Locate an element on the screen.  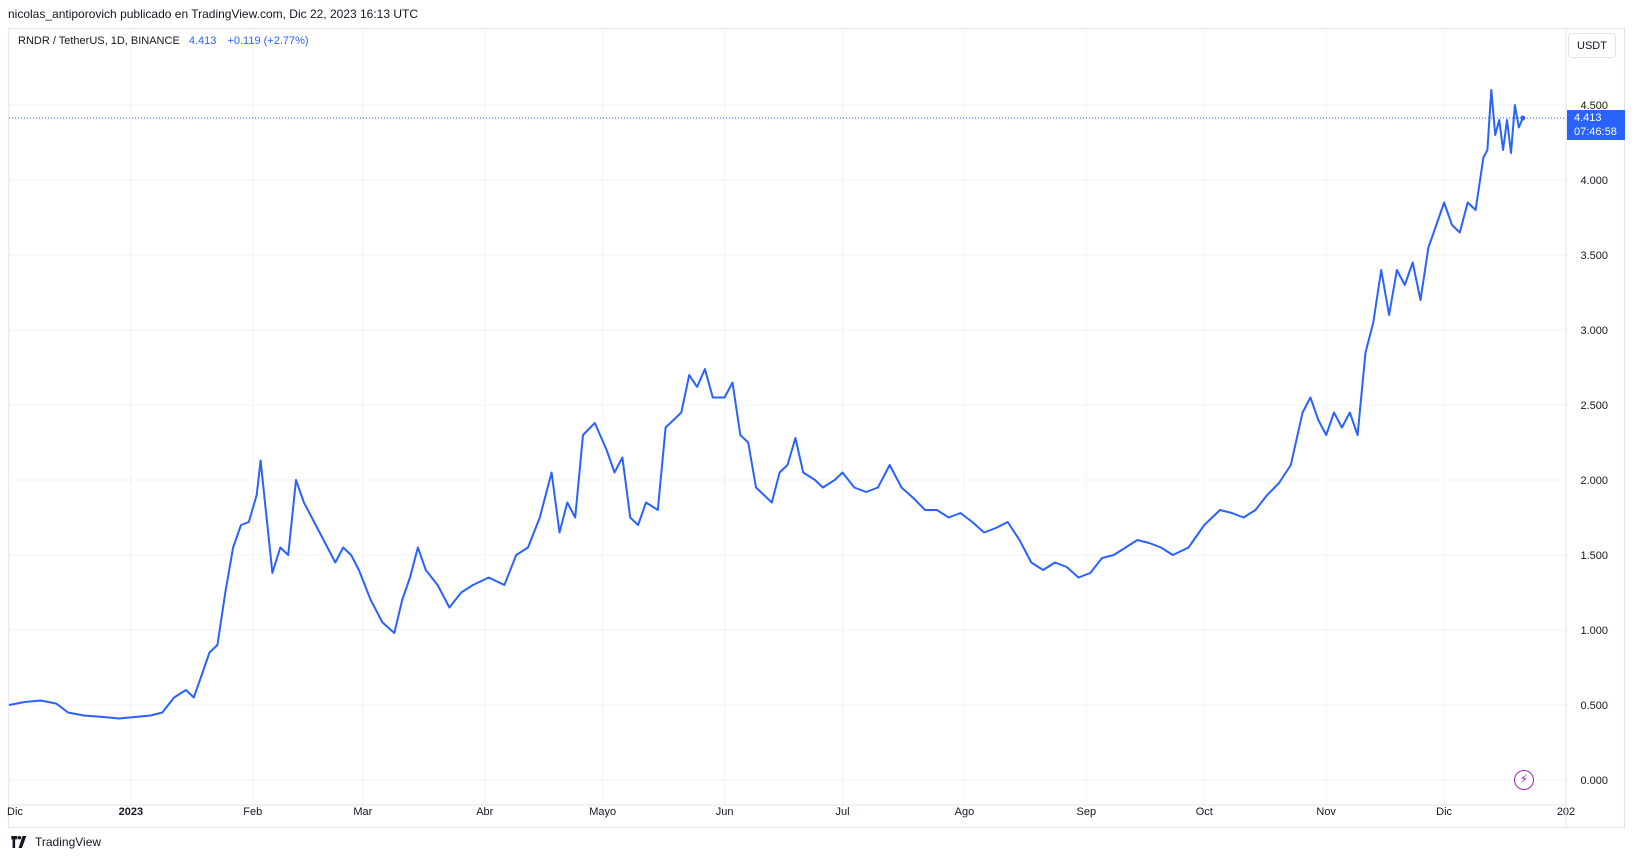
y-tick-label: 1.500 is located at coordinates (1594, 556).